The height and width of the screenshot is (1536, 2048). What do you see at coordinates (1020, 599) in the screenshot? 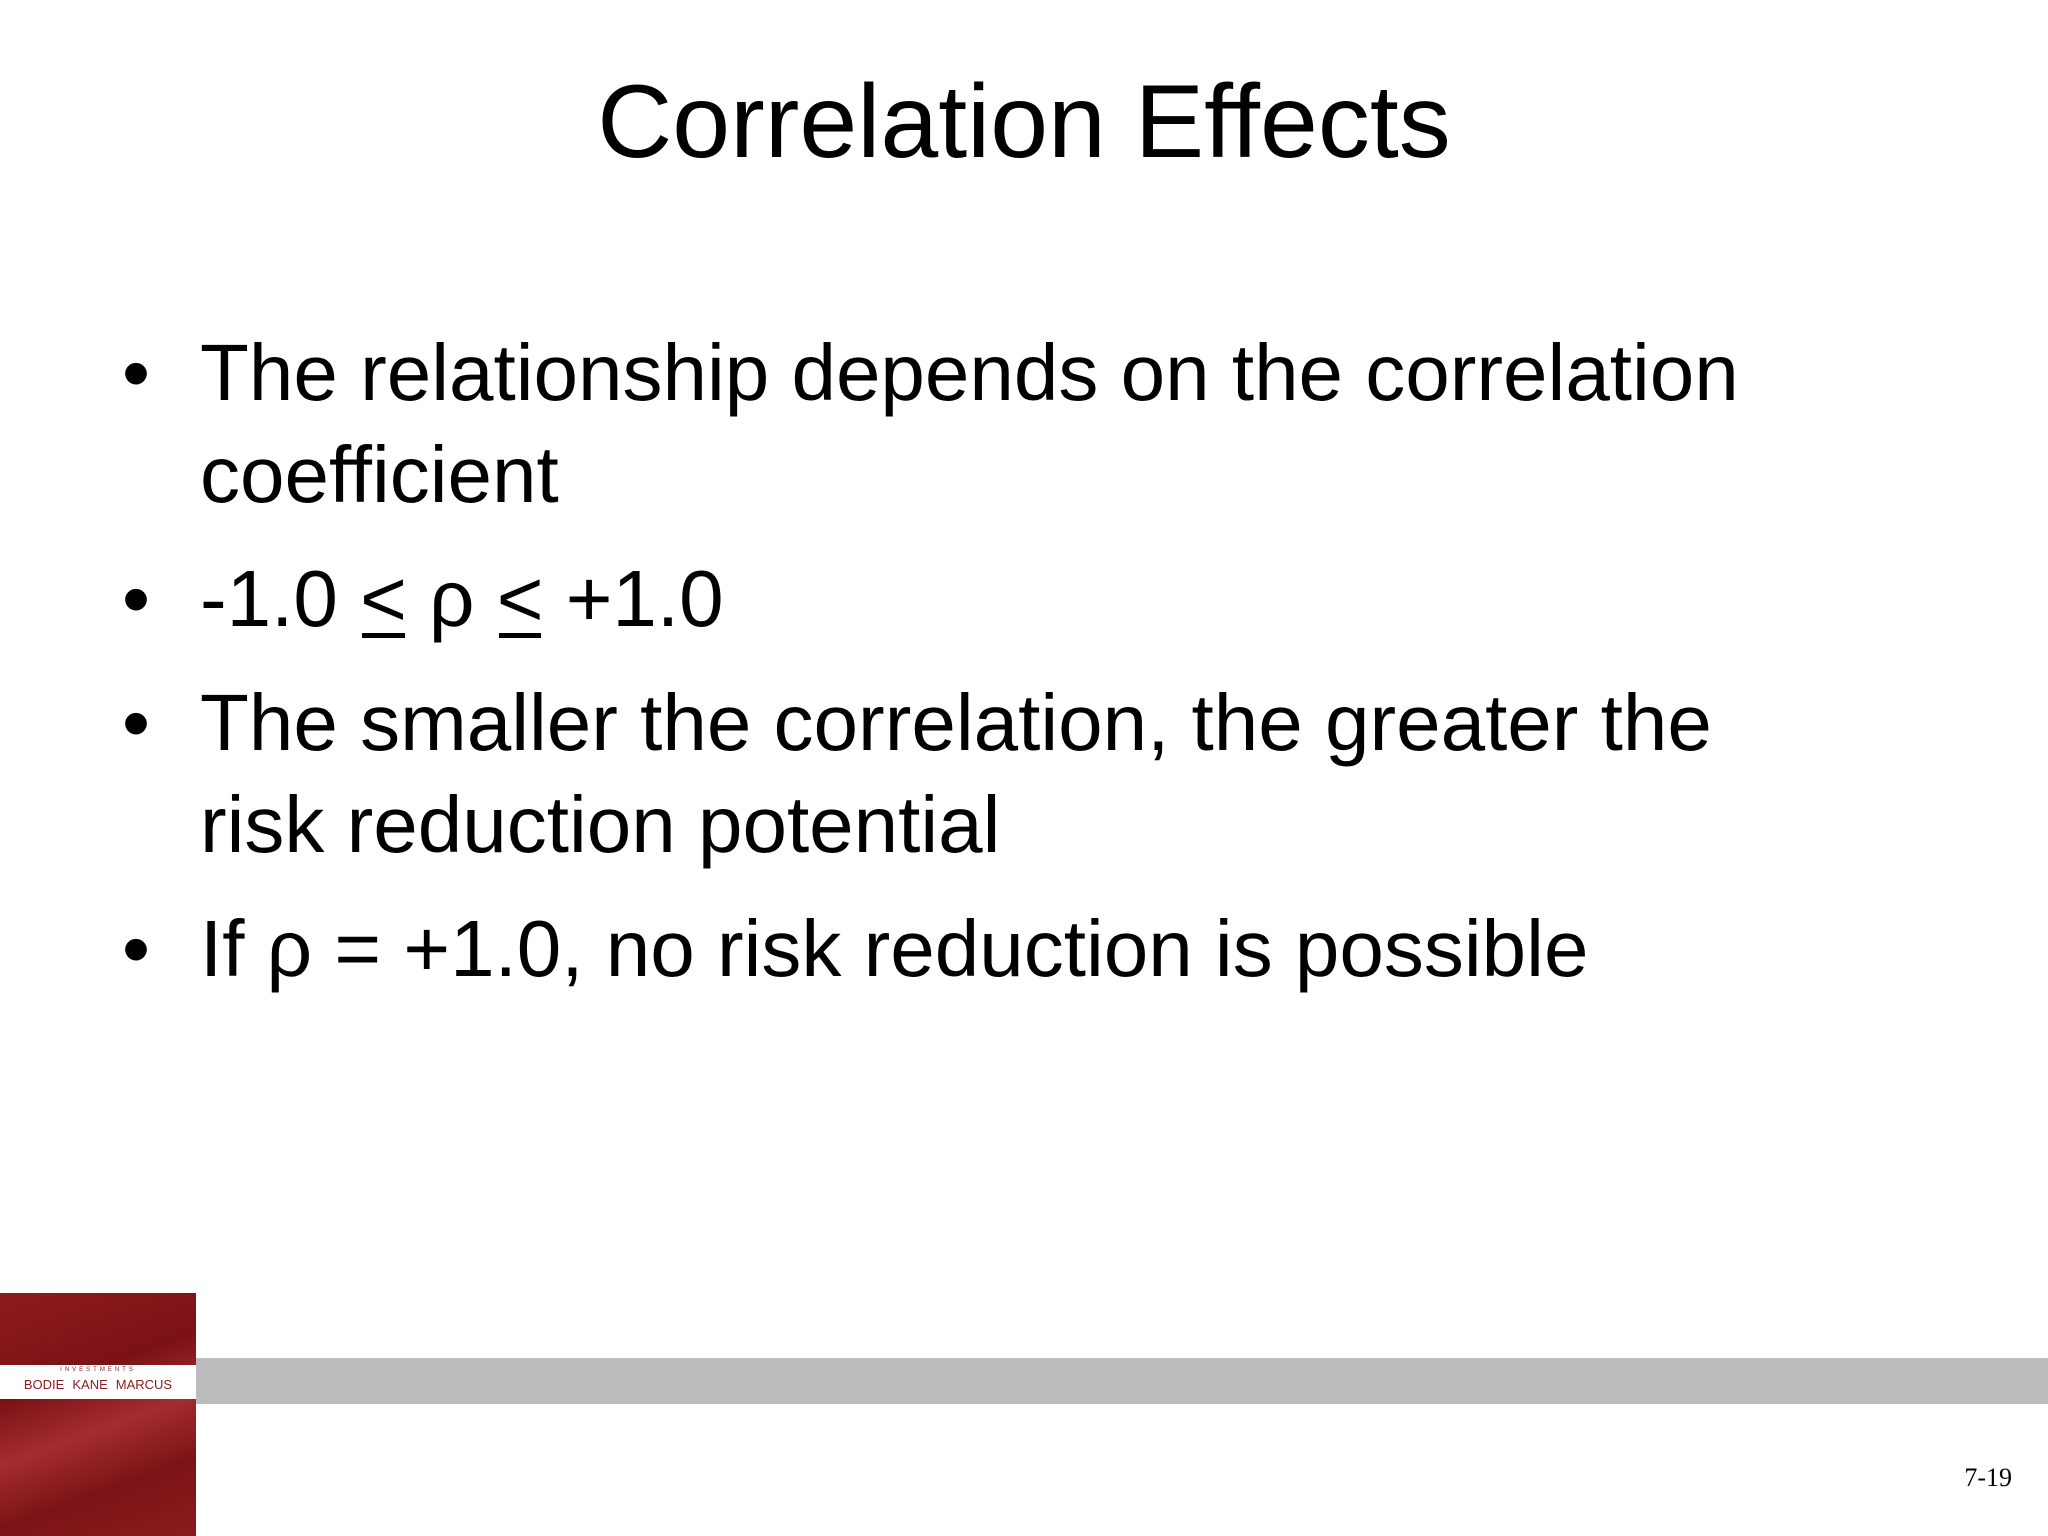
I see `bullet-item-range: • -1.0 < ρ < +1.0` at bounding box center [1020, 599].